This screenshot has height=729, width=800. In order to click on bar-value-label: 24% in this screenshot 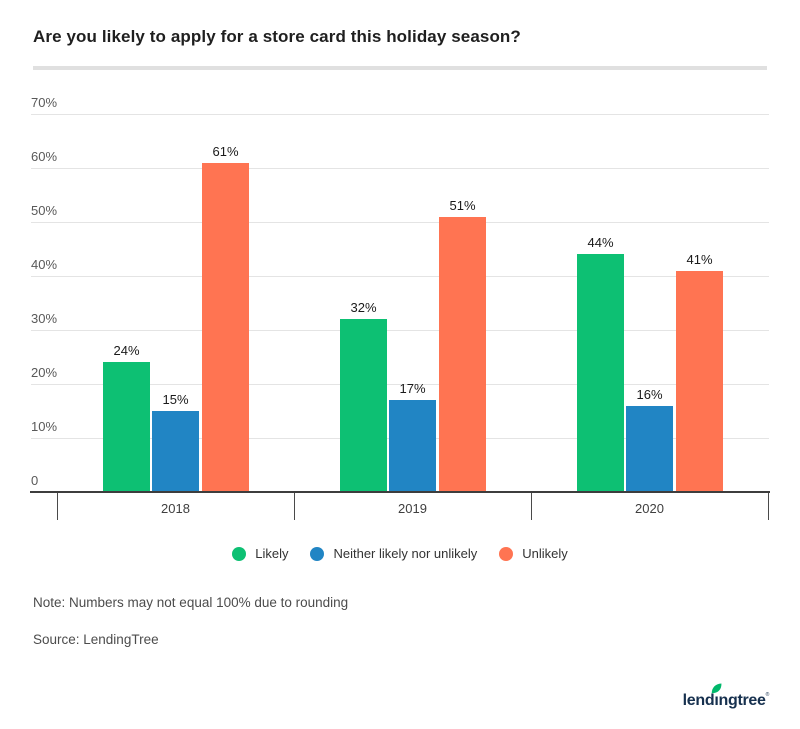, I will do `click(126, 351)`.